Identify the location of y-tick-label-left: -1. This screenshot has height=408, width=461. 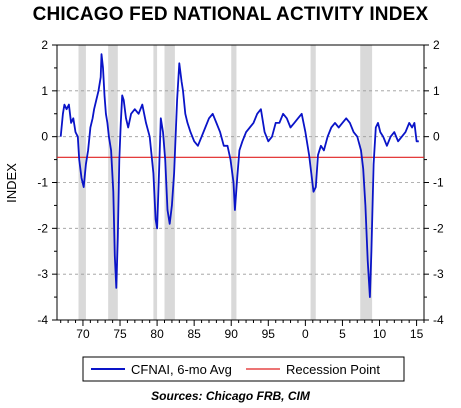
(42, 183).